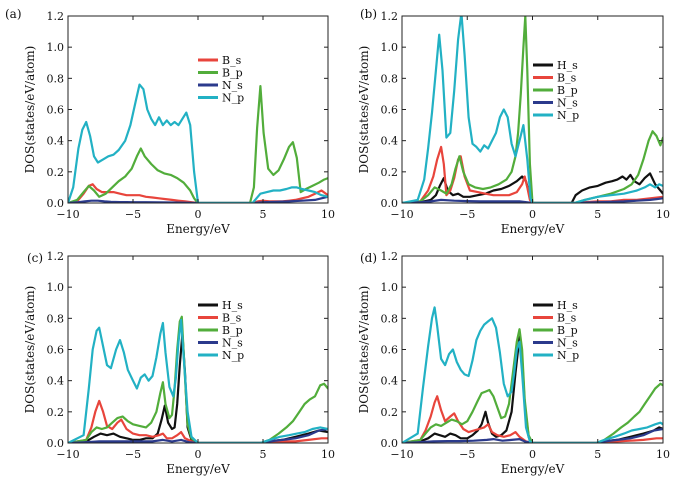  I want to click on series-line-b-s, so click(198, 421).